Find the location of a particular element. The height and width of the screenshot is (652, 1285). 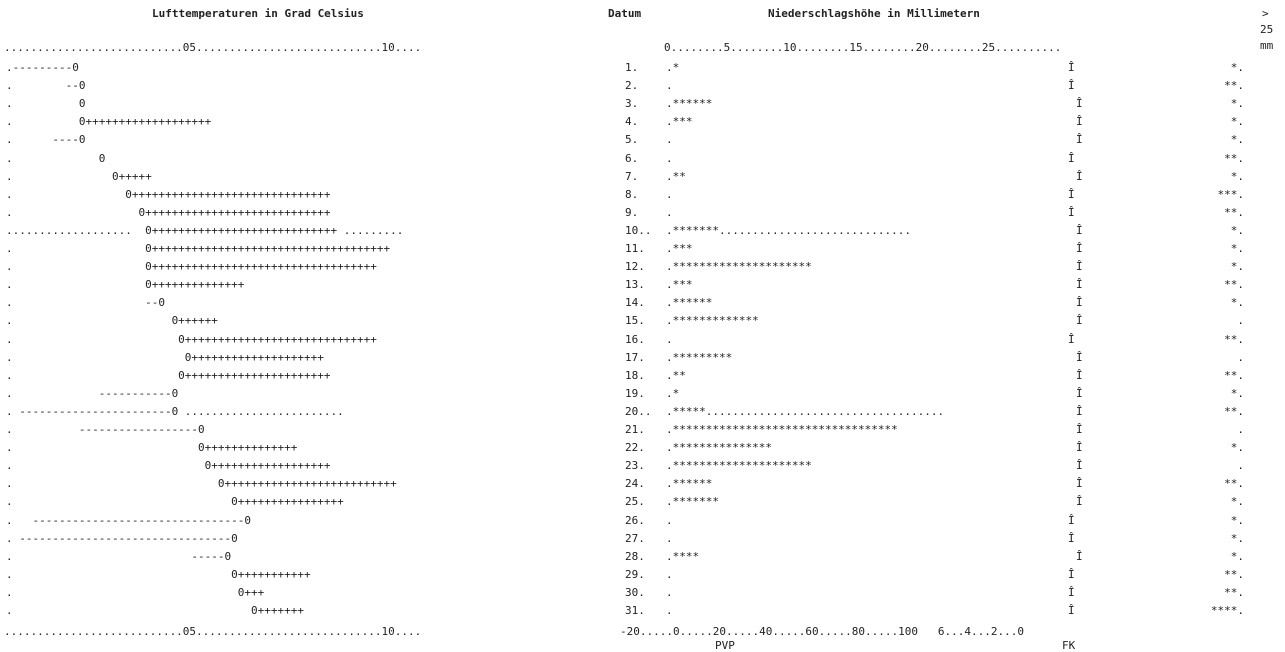

day-label: 17. is located at coordinates (635, 357).